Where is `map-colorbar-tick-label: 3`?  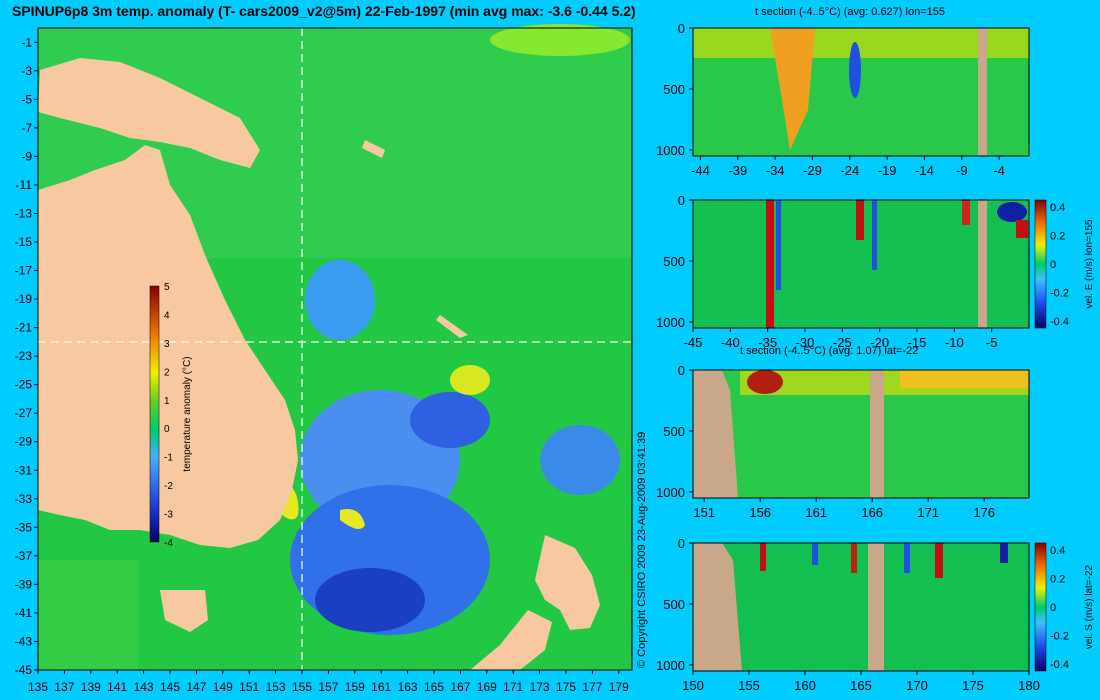
map-colorbar-tick-label: 3 is located at coordinates (167, 344).